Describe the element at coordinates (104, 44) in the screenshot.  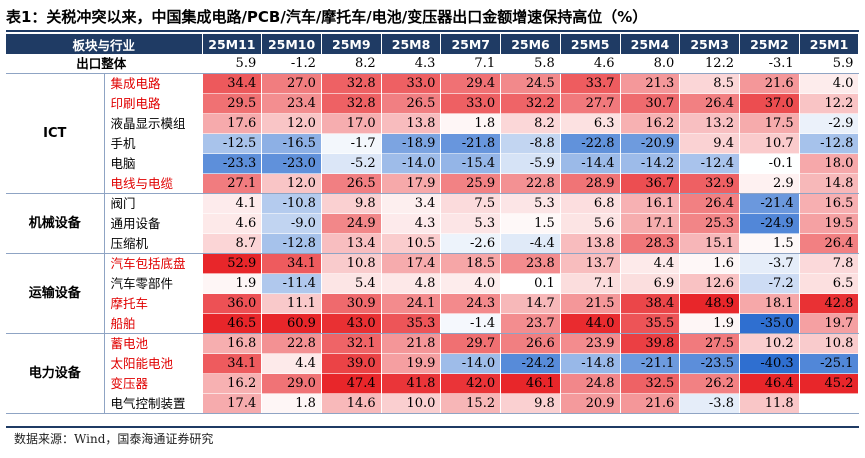
I see `header-sector-industry: 板块与行业` at that location.